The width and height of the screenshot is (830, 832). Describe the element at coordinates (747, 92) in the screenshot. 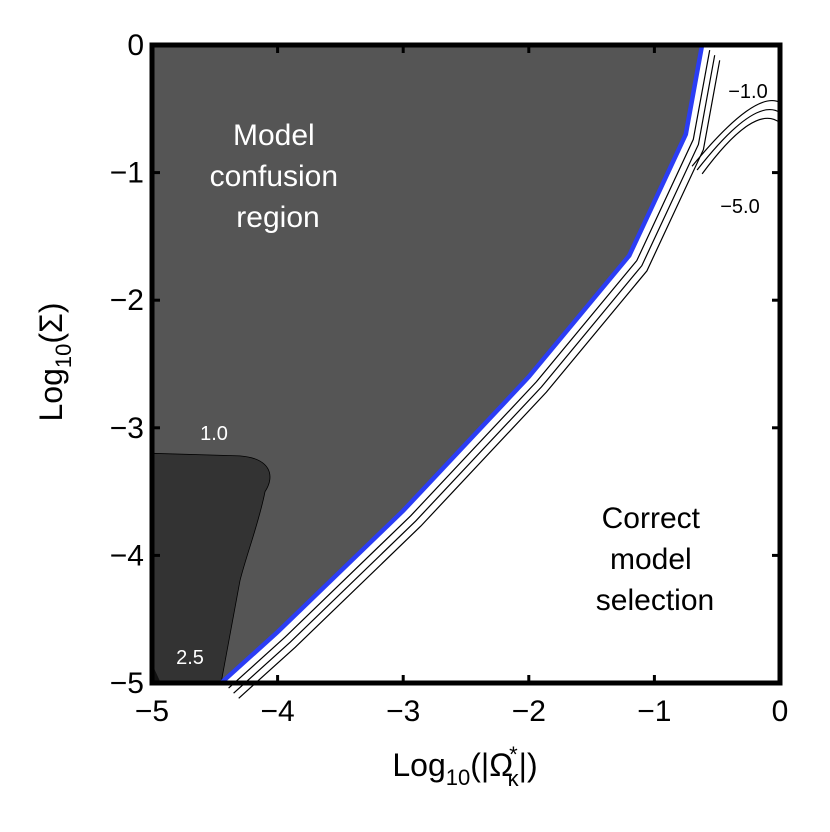

I see `contour-label-neg1: −1.0` at that location.